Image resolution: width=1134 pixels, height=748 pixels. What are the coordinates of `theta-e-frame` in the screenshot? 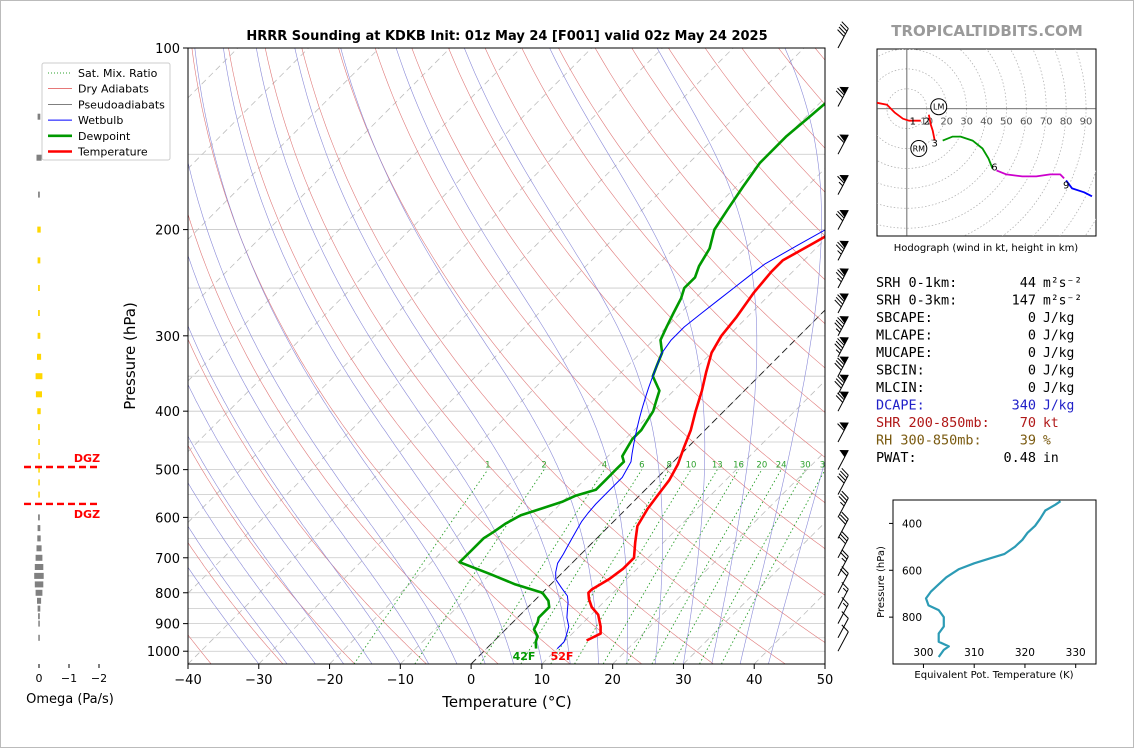 It's located at (994, 582).